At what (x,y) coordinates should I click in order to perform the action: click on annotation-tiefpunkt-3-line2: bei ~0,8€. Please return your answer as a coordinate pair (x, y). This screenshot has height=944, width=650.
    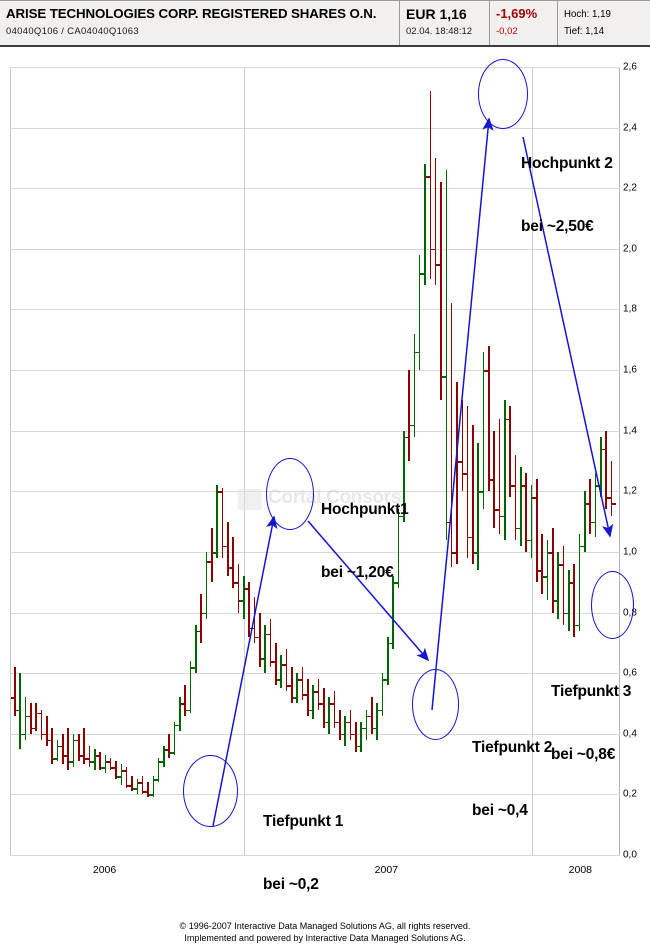
    Looking at the image, I should click on (583, 754).